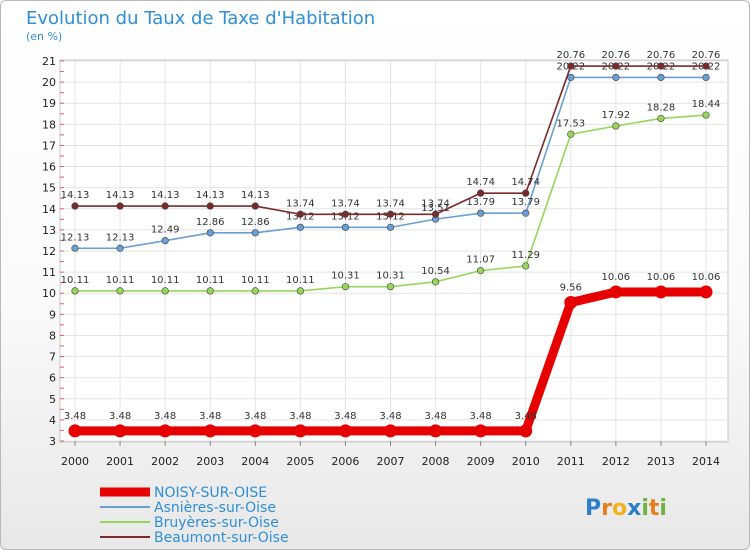 The height and width of the screenshot is (550, 750). I want to click on data-label: 12.13, so click(75, 237).